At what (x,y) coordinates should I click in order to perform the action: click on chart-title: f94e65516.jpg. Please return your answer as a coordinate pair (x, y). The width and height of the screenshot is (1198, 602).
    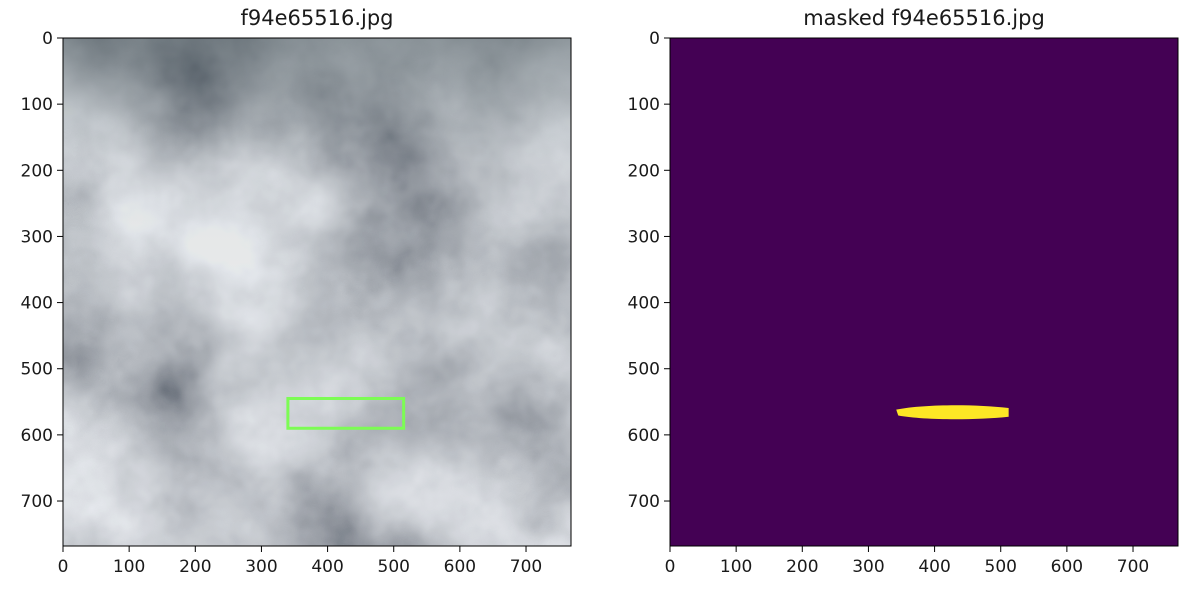
    Looking at the image, I should click on (316, 18).